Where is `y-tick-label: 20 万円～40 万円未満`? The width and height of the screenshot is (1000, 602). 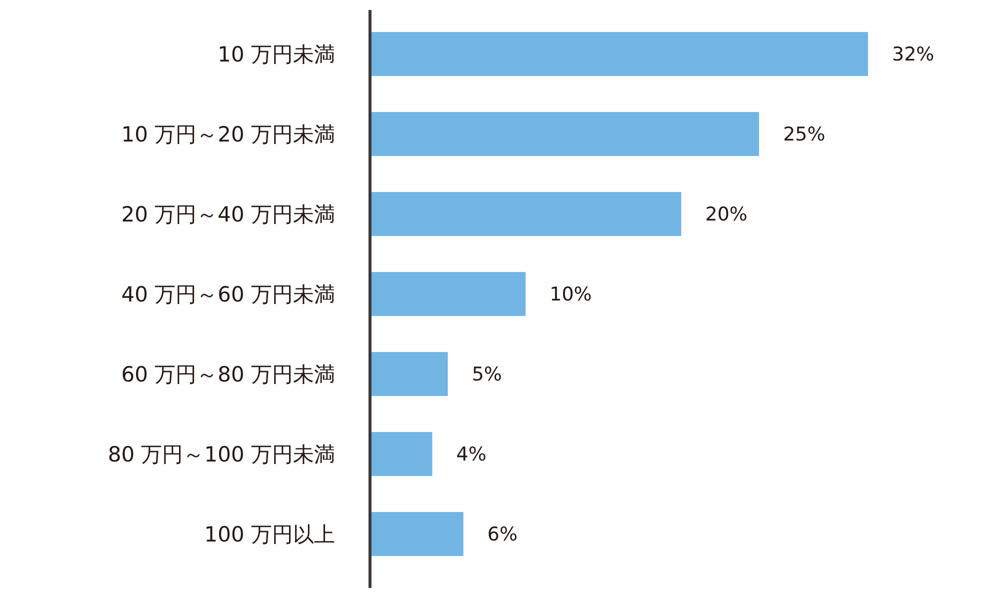
y-tick-label: 20 万円～40 万円未満 is located at coordinates (228, 214).